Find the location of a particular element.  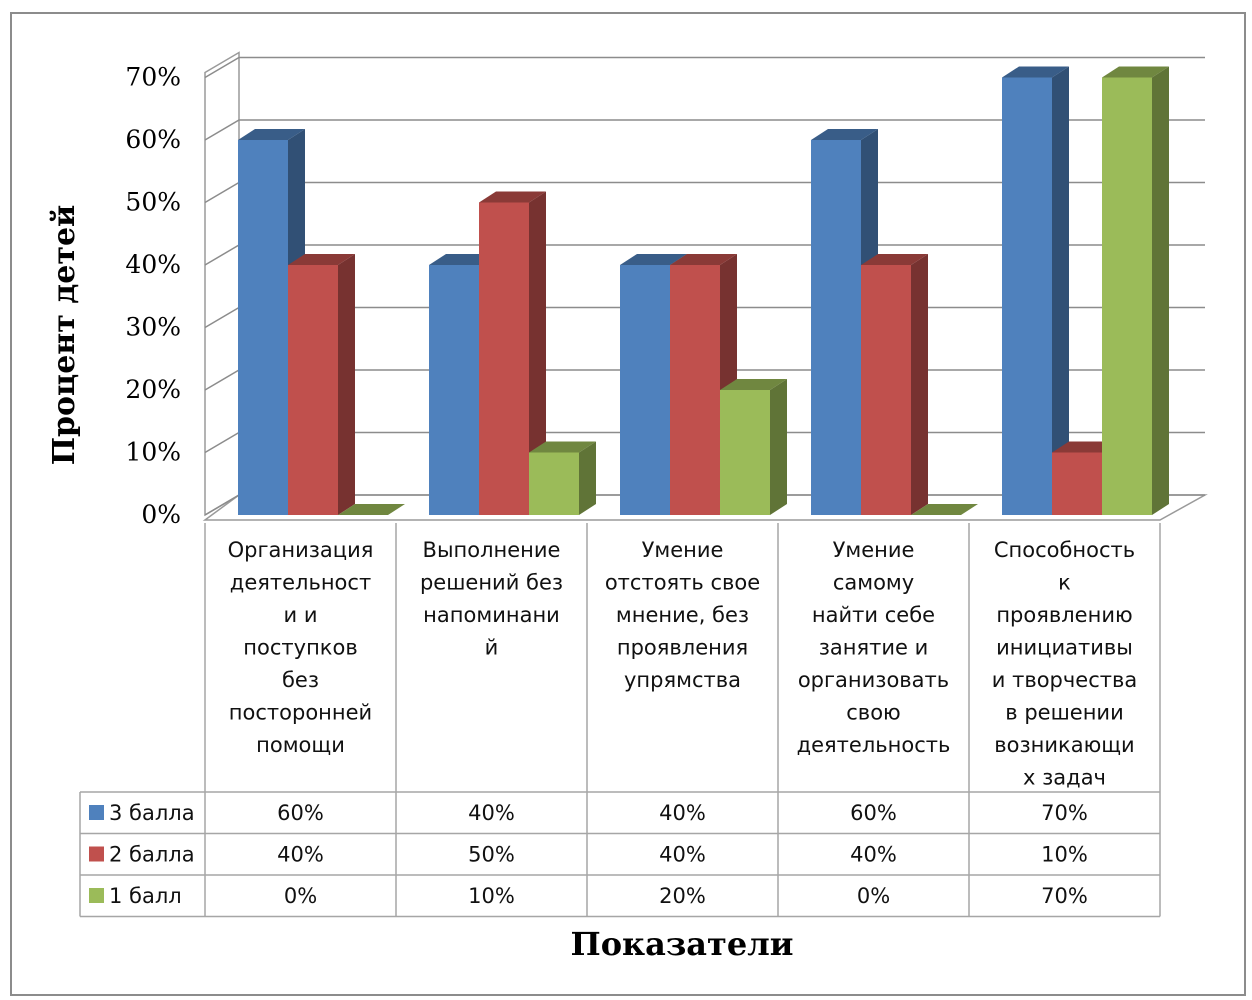

y-axis-label: Процент детей is located at coordinates (64, 335).